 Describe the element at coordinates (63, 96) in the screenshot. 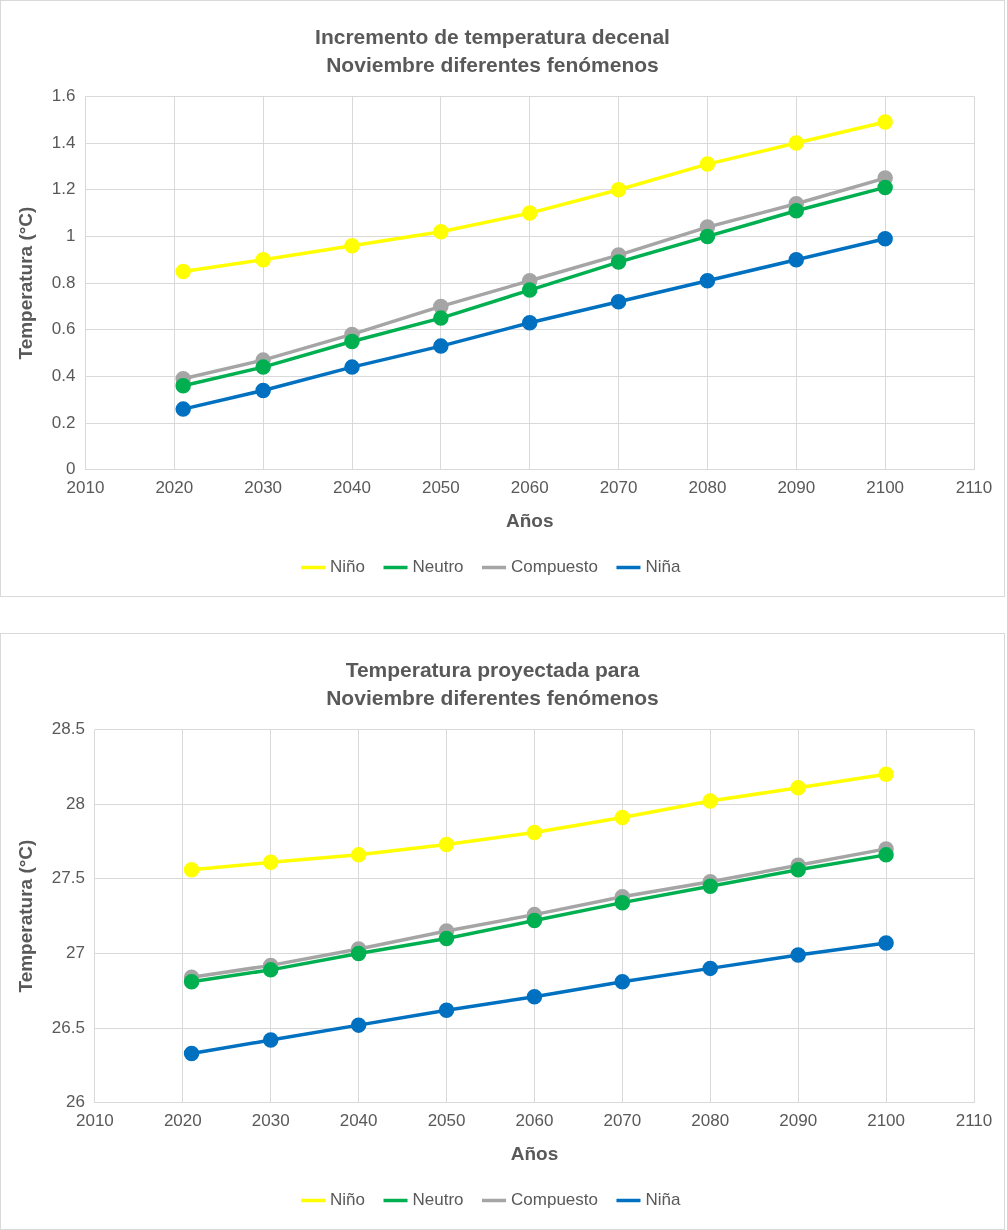

I see `y-tick-label: 1.6` at that location.